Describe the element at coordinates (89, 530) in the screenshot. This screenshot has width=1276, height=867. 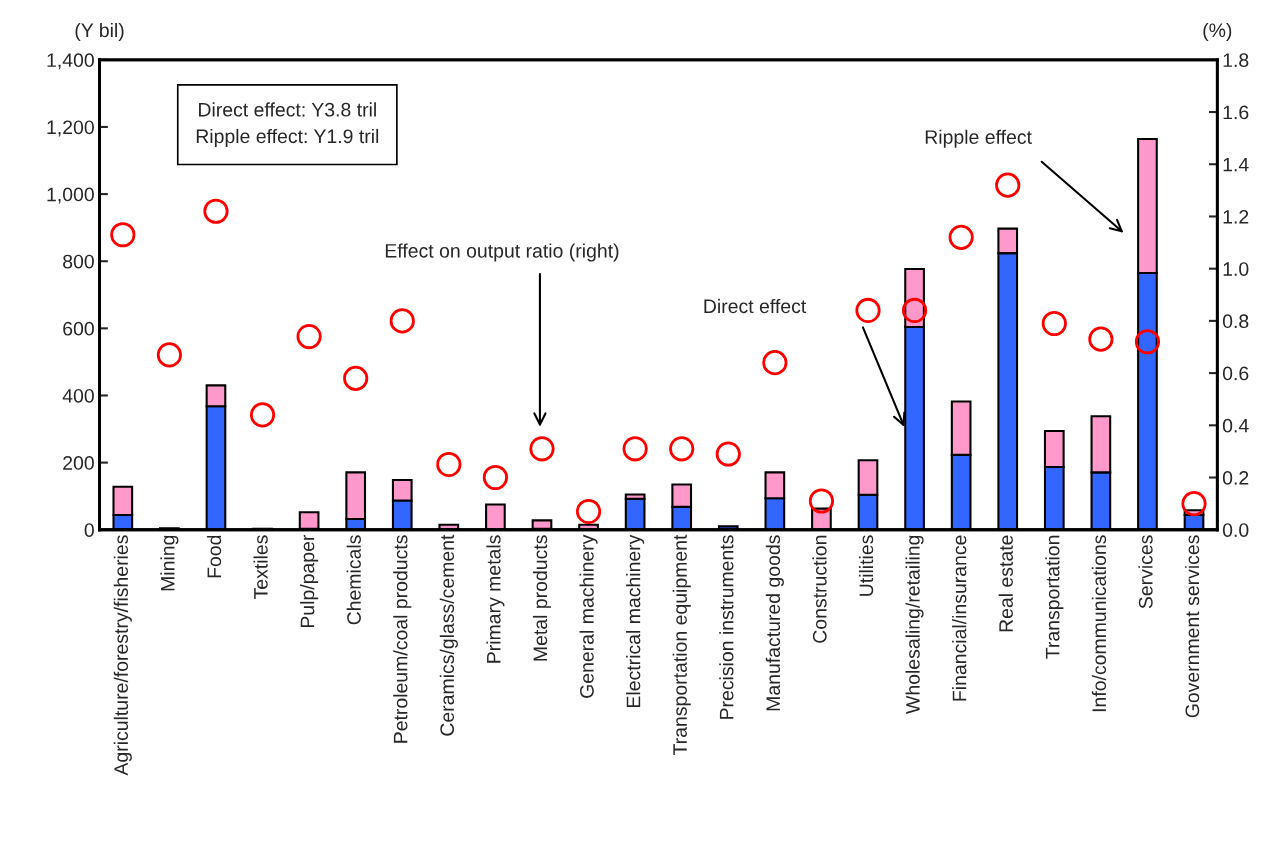
I see `y-tick-label: 0` at that location.